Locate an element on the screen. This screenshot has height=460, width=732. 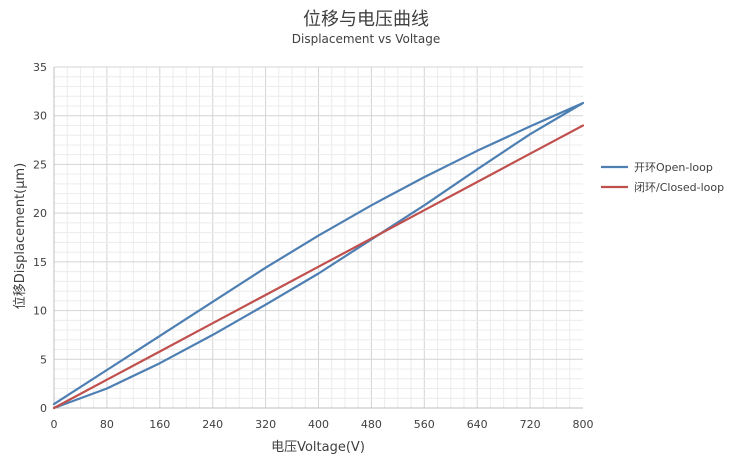
legend: 开环Open-loop 闭环/Closed-loop is located at coordinates (662, 177).